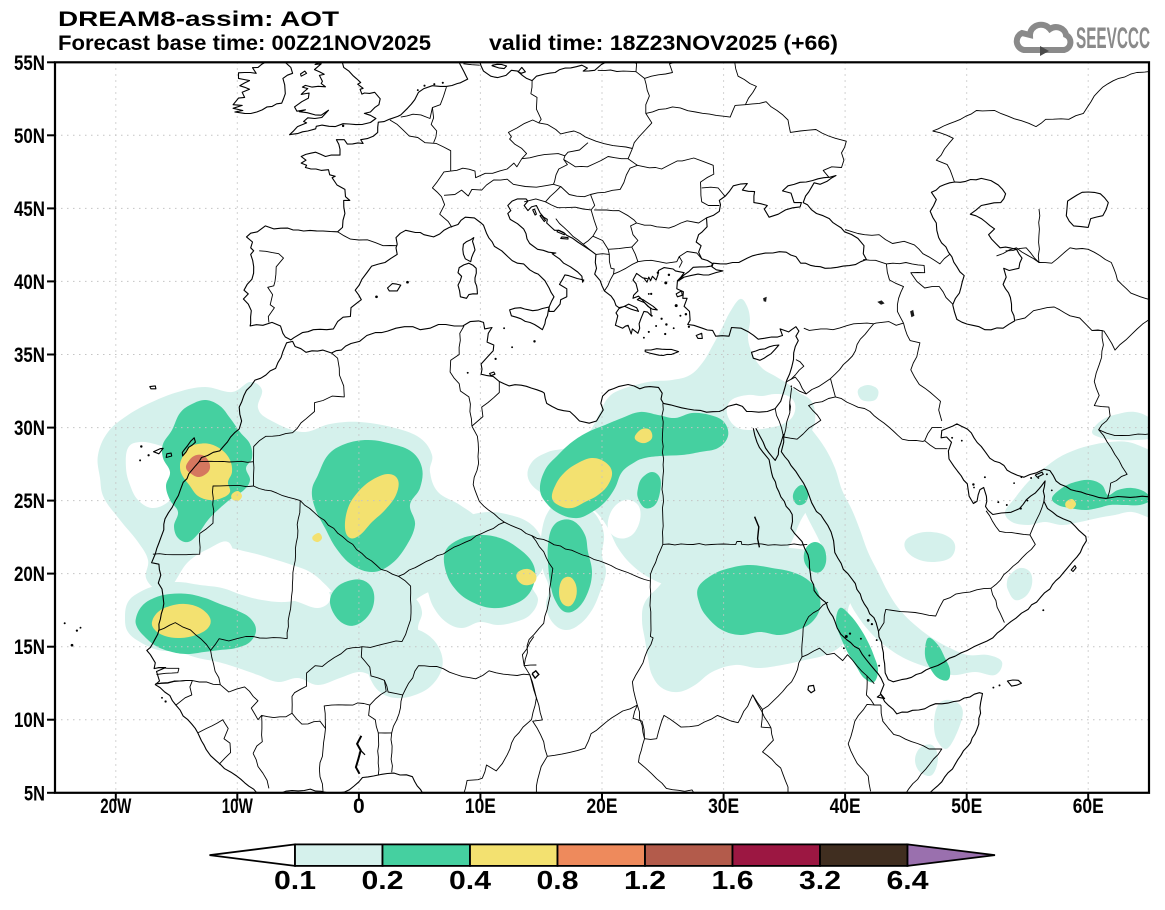 This screenshot has width=1165, height=910. Describe the element at coordinates (383, 880) in the screenshot. I see `svg-text: 0.2` at that location.